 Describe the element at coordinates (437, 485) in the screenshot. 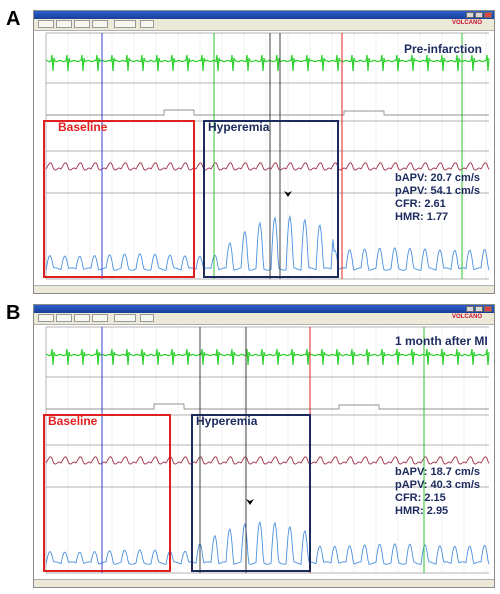

I see `papv-value: pAPV: 40.3 cm/s` at that location.